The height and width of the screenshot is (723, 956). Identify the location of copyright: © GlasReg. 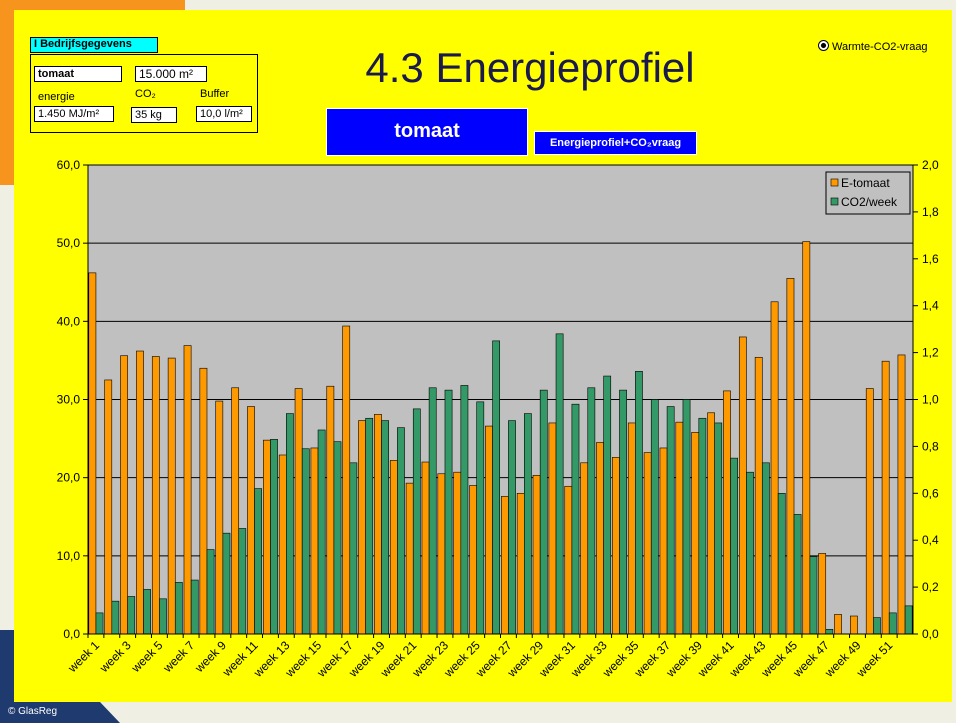
(33, 711).